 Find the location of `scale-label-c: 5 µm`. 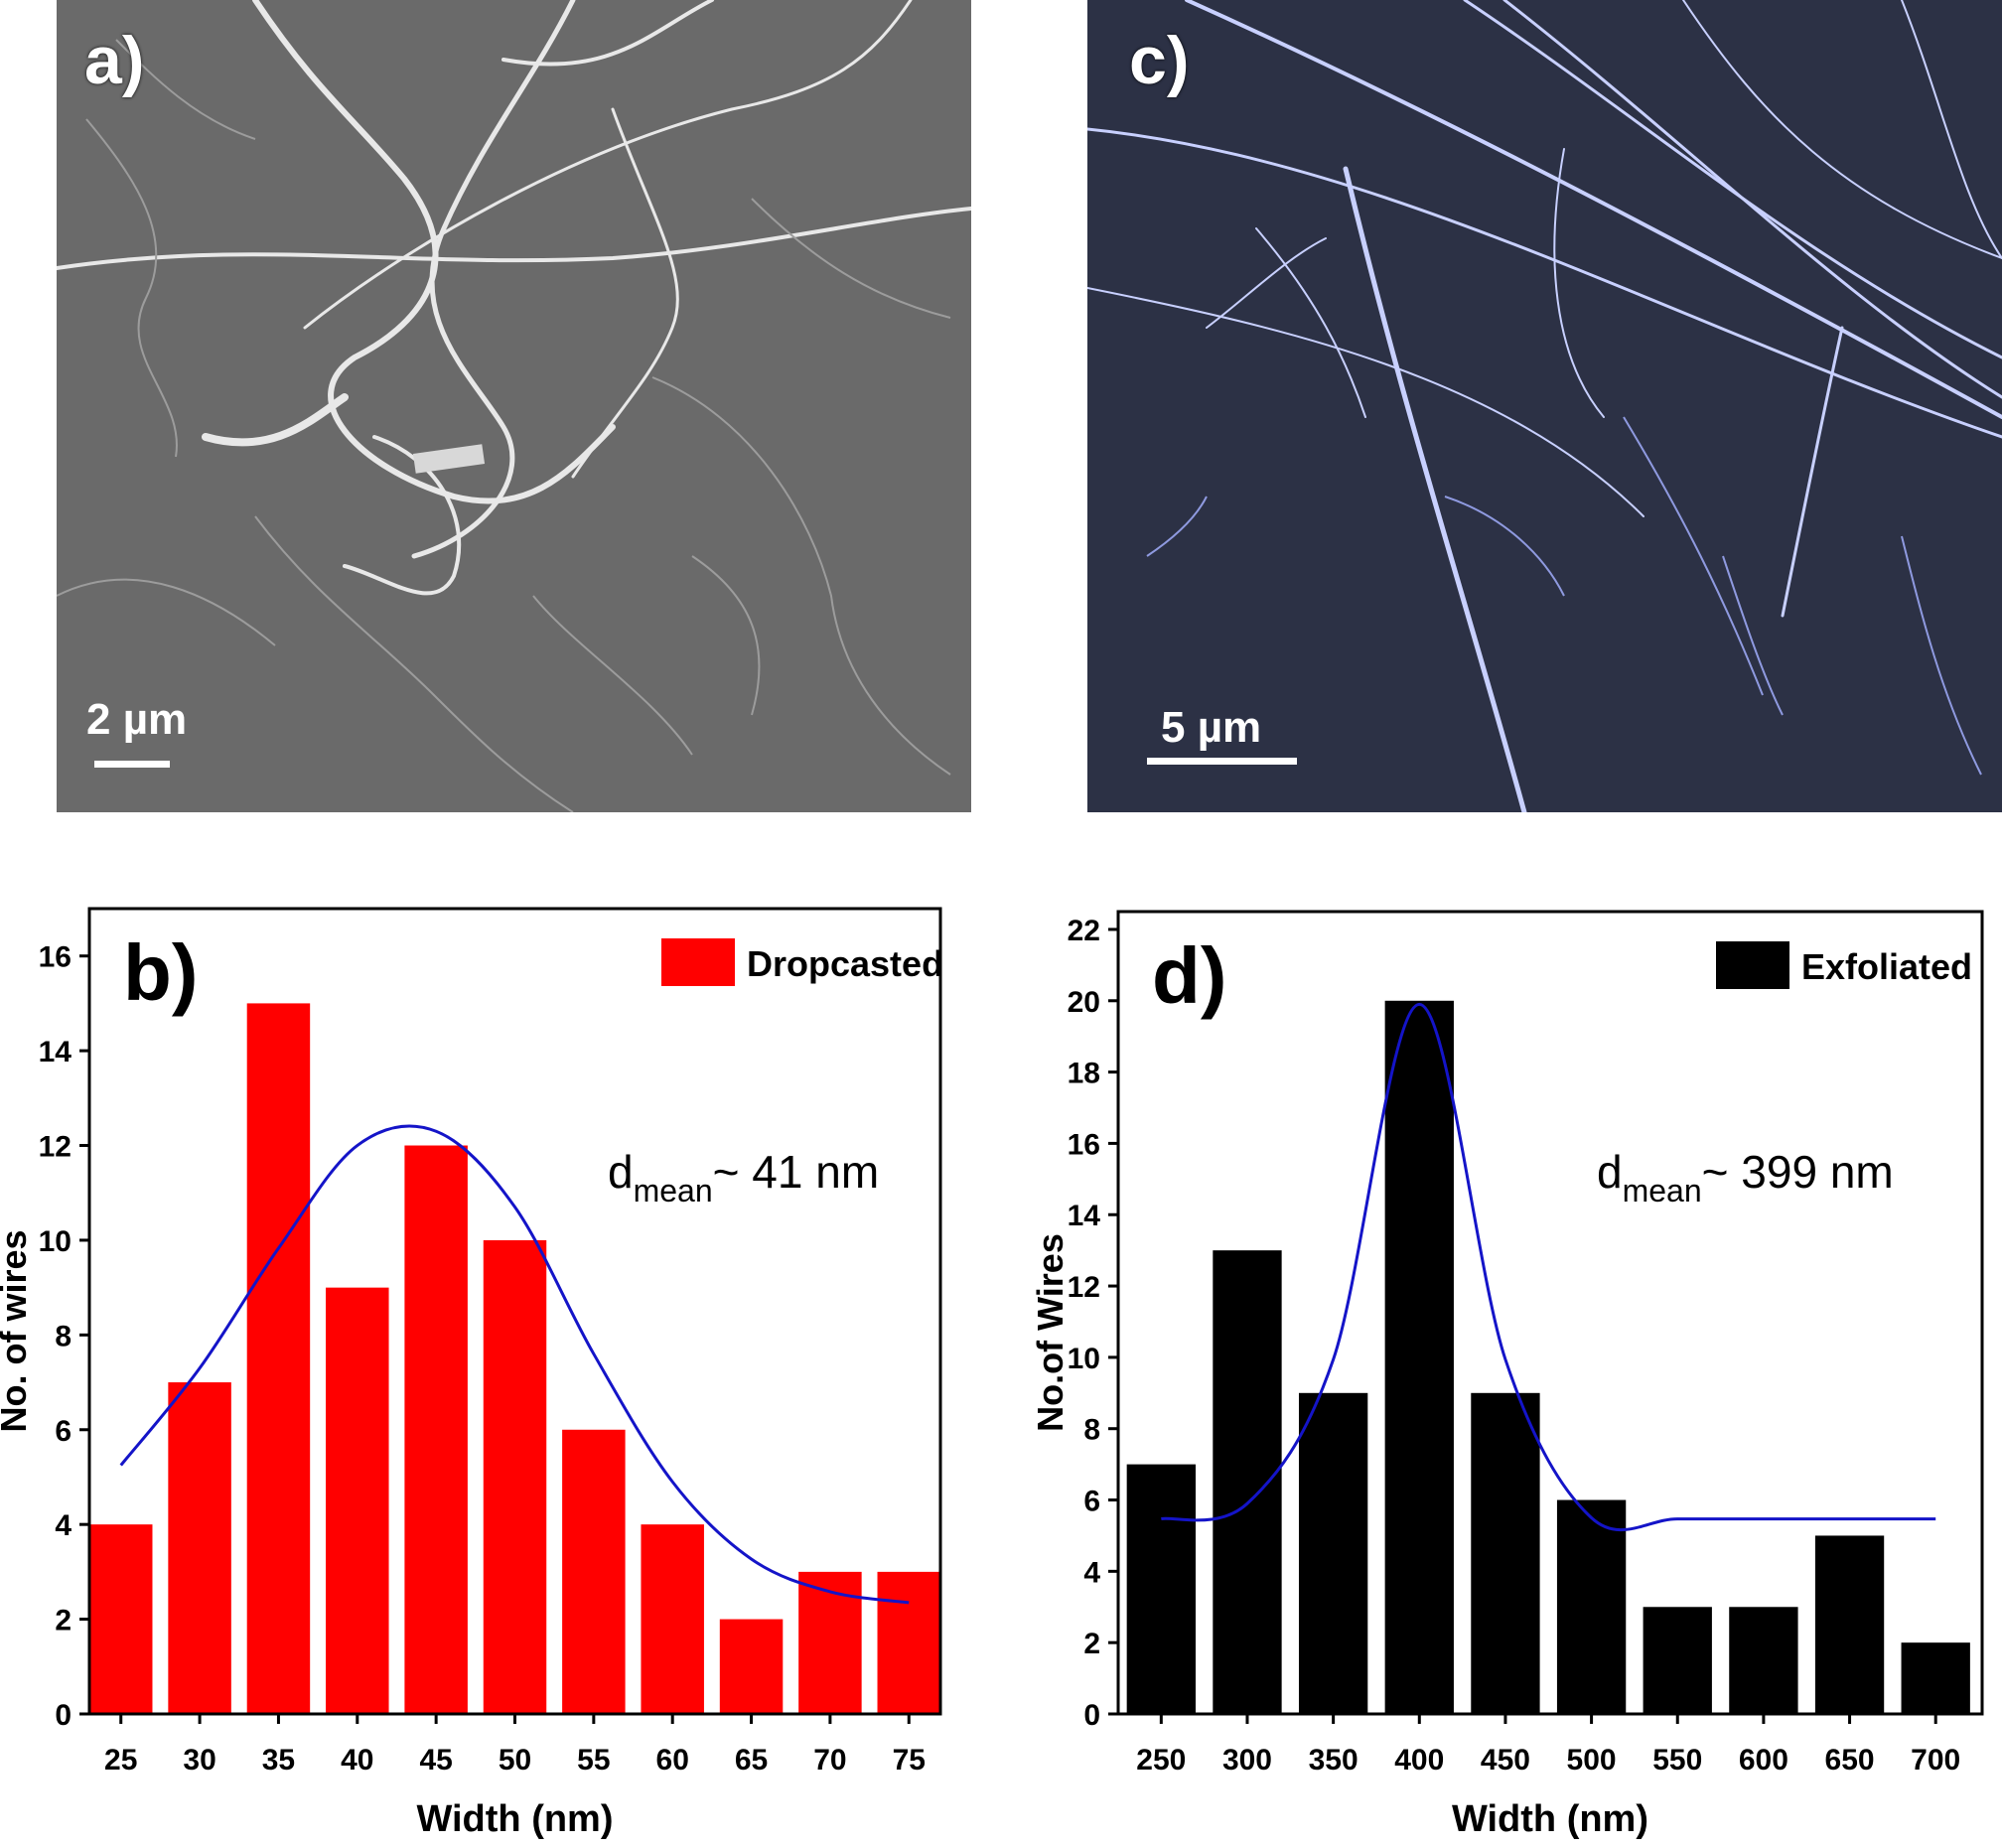

scale-label-c: 5 µm is located at coordinates (1212, 727).